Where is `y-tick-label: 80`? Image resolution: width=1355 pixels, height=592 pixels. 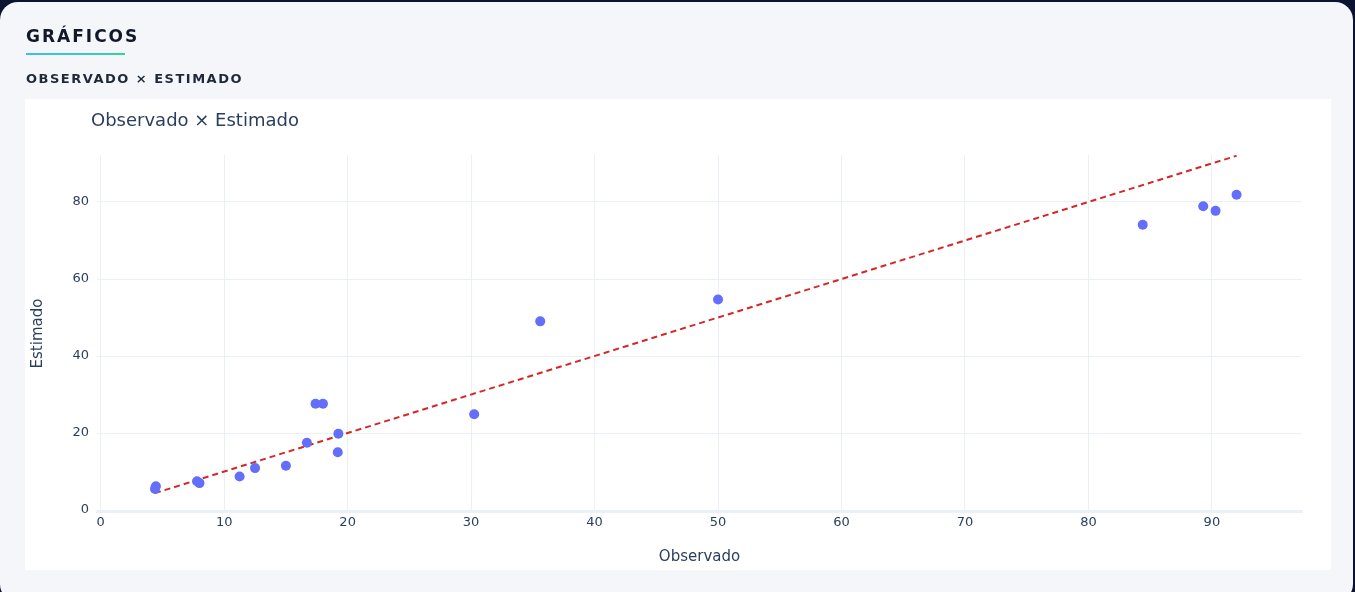
y-tick-label: 80 is located at coordinates (80, 201).